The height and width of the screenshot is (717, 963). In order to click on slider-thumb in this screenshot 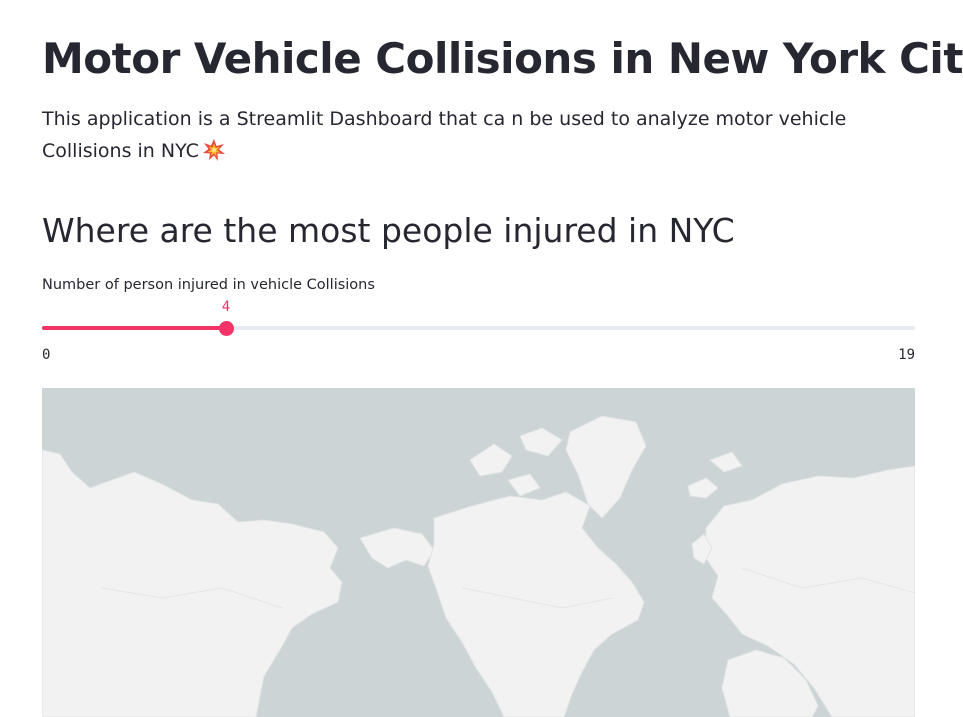, I will do `click(226, 328)`.